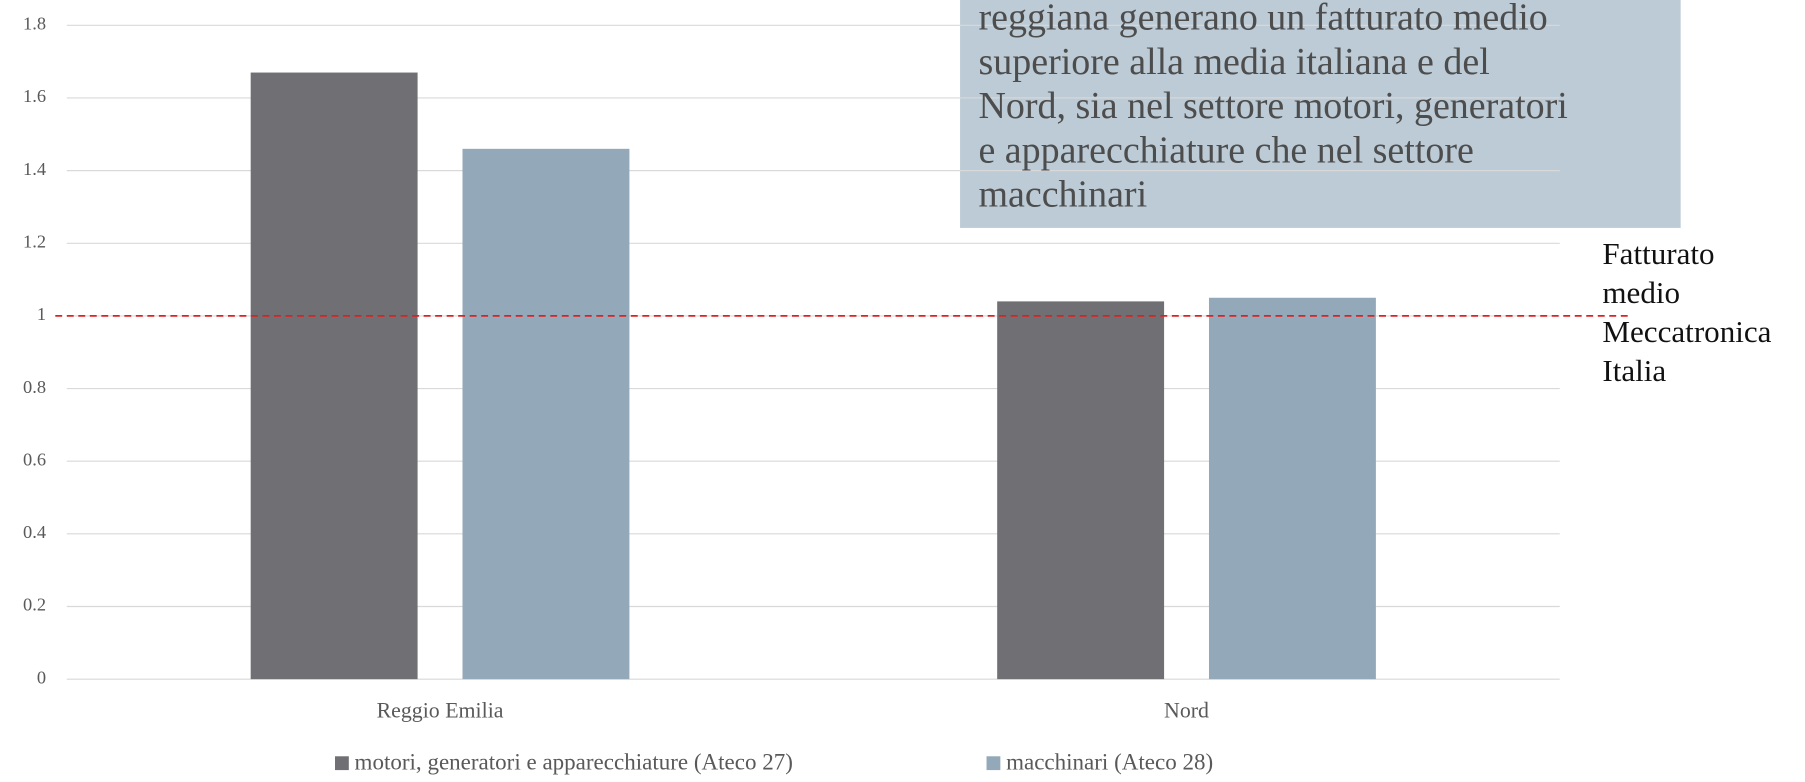 Image resolution: width=1805 pixels, height=782 pixels. I want to click on annotation-text: superiore alla media italiana e del, so click(1233, 62).